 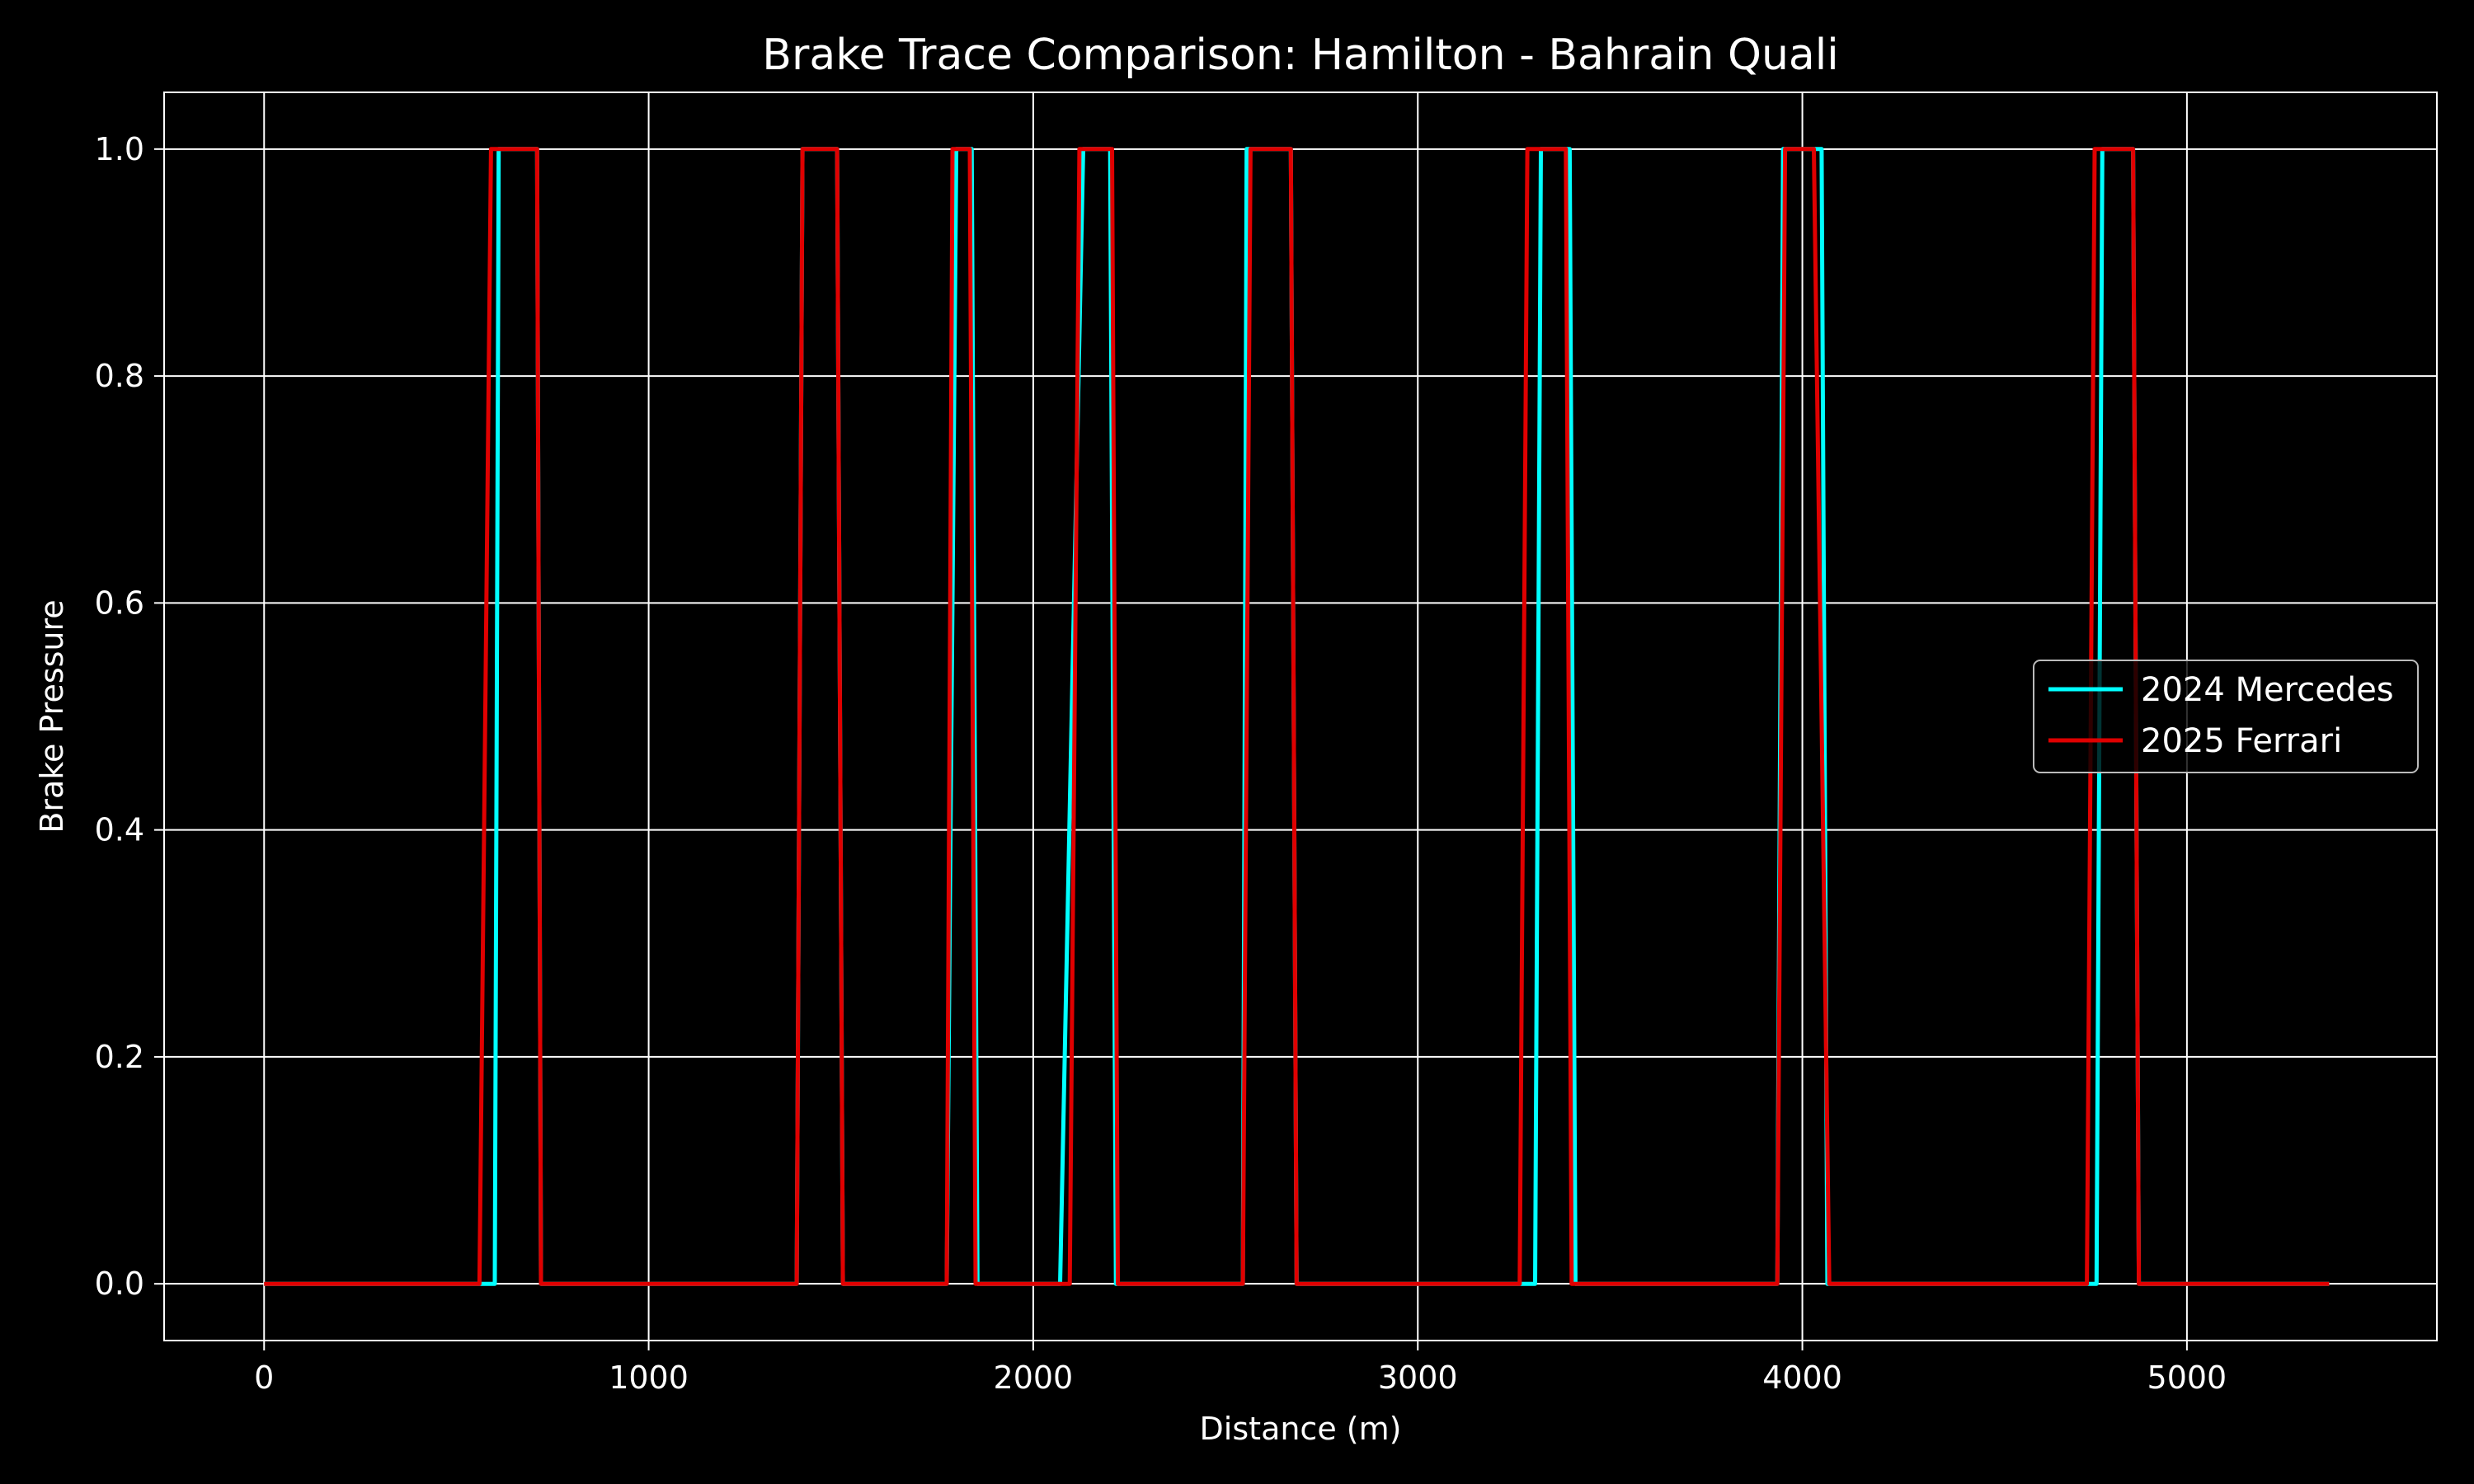 What do you see at coordinates (129, 716) in the screenshot?
I see `y-axis-ticks: 0.0 0.2 0.4 0.6 0.8 1.0` at bounding box center [129, 716].